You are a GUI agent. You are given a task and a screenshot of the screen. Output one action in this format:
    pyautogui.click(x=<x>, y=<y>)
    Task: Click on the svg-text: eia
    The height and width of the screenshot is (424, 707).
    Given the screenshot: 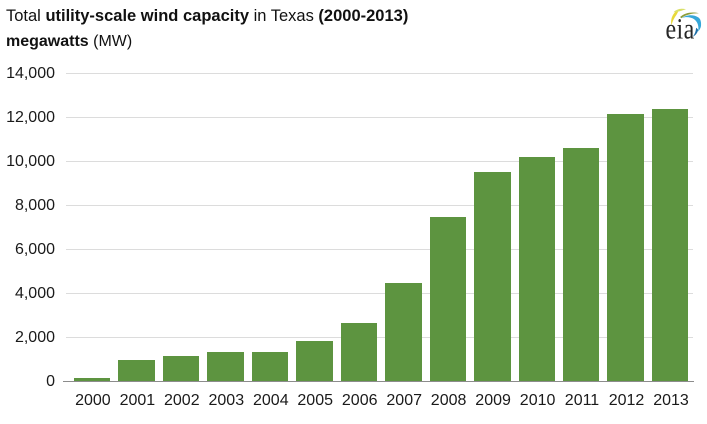 What is the action you would take?
    pyautogui.click(x=680, y=28)
    